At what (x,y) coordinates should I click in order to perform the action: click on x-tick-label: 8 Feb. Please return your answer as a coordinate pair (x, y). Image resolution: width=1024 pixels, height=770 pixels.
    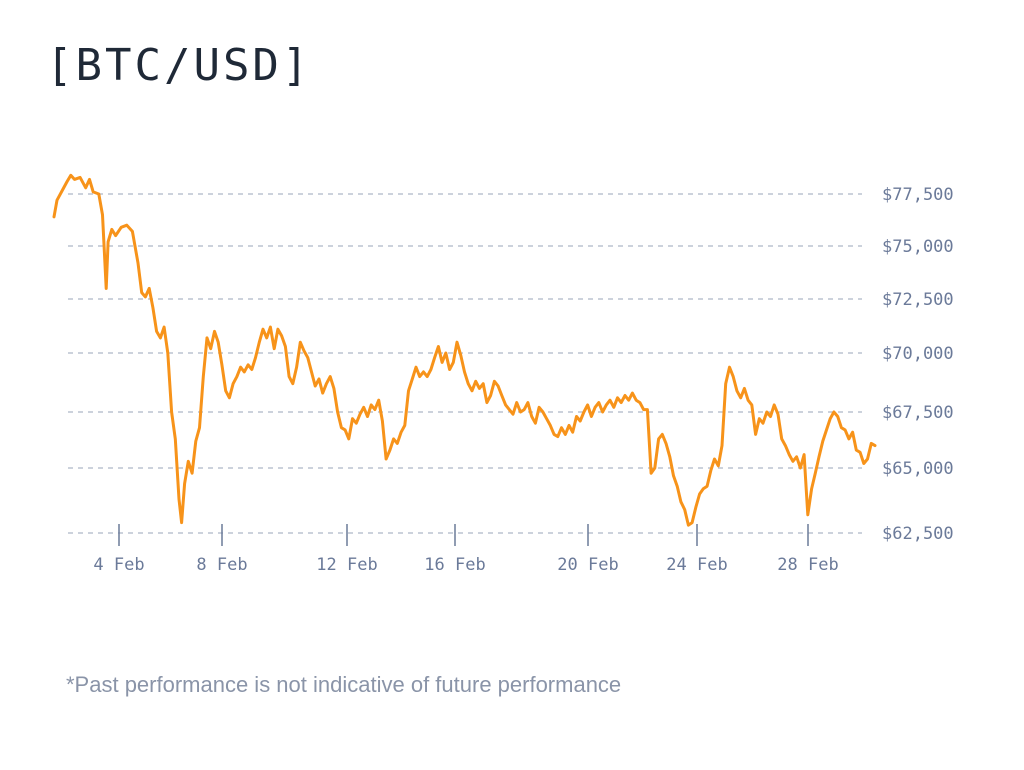
    Looking at the image, I should click on (221, 565).